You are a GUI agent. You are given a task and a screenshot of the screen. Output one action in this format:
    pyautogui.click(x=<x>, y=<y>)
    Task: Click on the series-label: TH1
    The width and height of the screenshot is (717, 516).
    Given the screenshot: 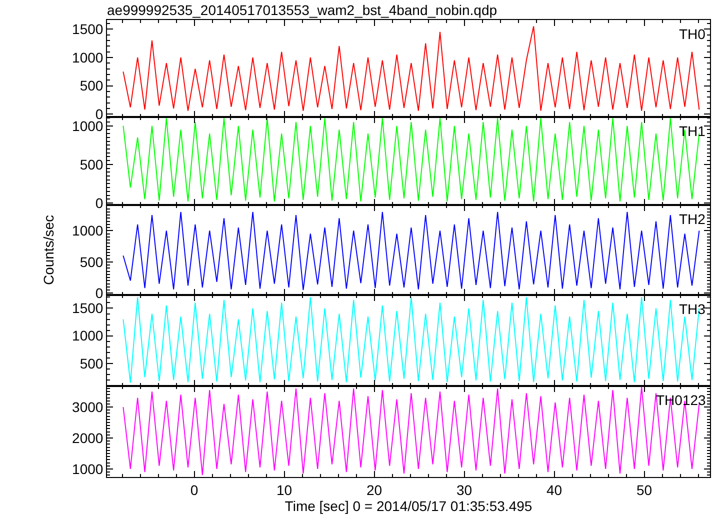 What is the action you would take?
    pyautogui.click(x=692, y=131)
    